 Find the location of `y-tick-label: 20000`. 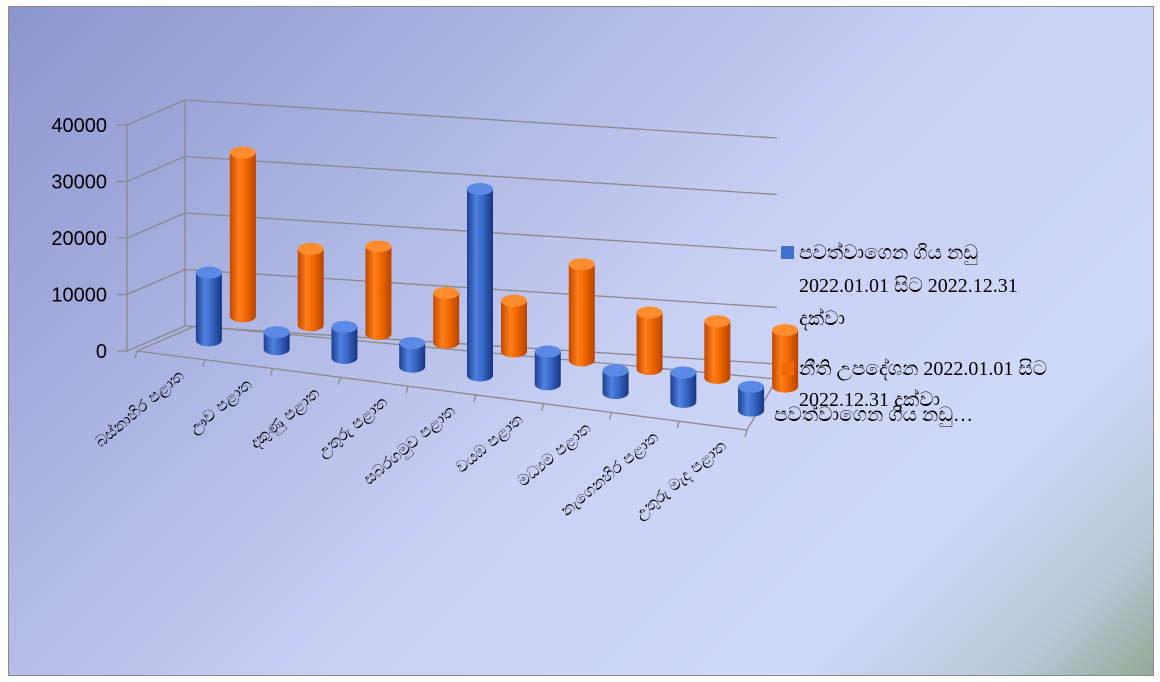

y-tick-label: 20000 is located at coordinates (79, 239).